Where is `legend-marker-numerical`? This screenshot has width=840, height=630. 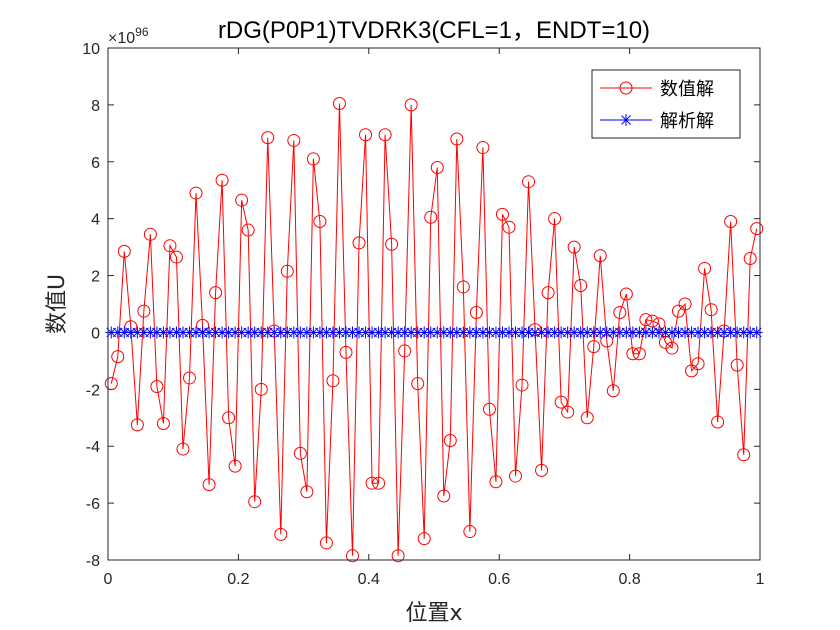 legend-marker-numerical is located at coordinates (626, 88).